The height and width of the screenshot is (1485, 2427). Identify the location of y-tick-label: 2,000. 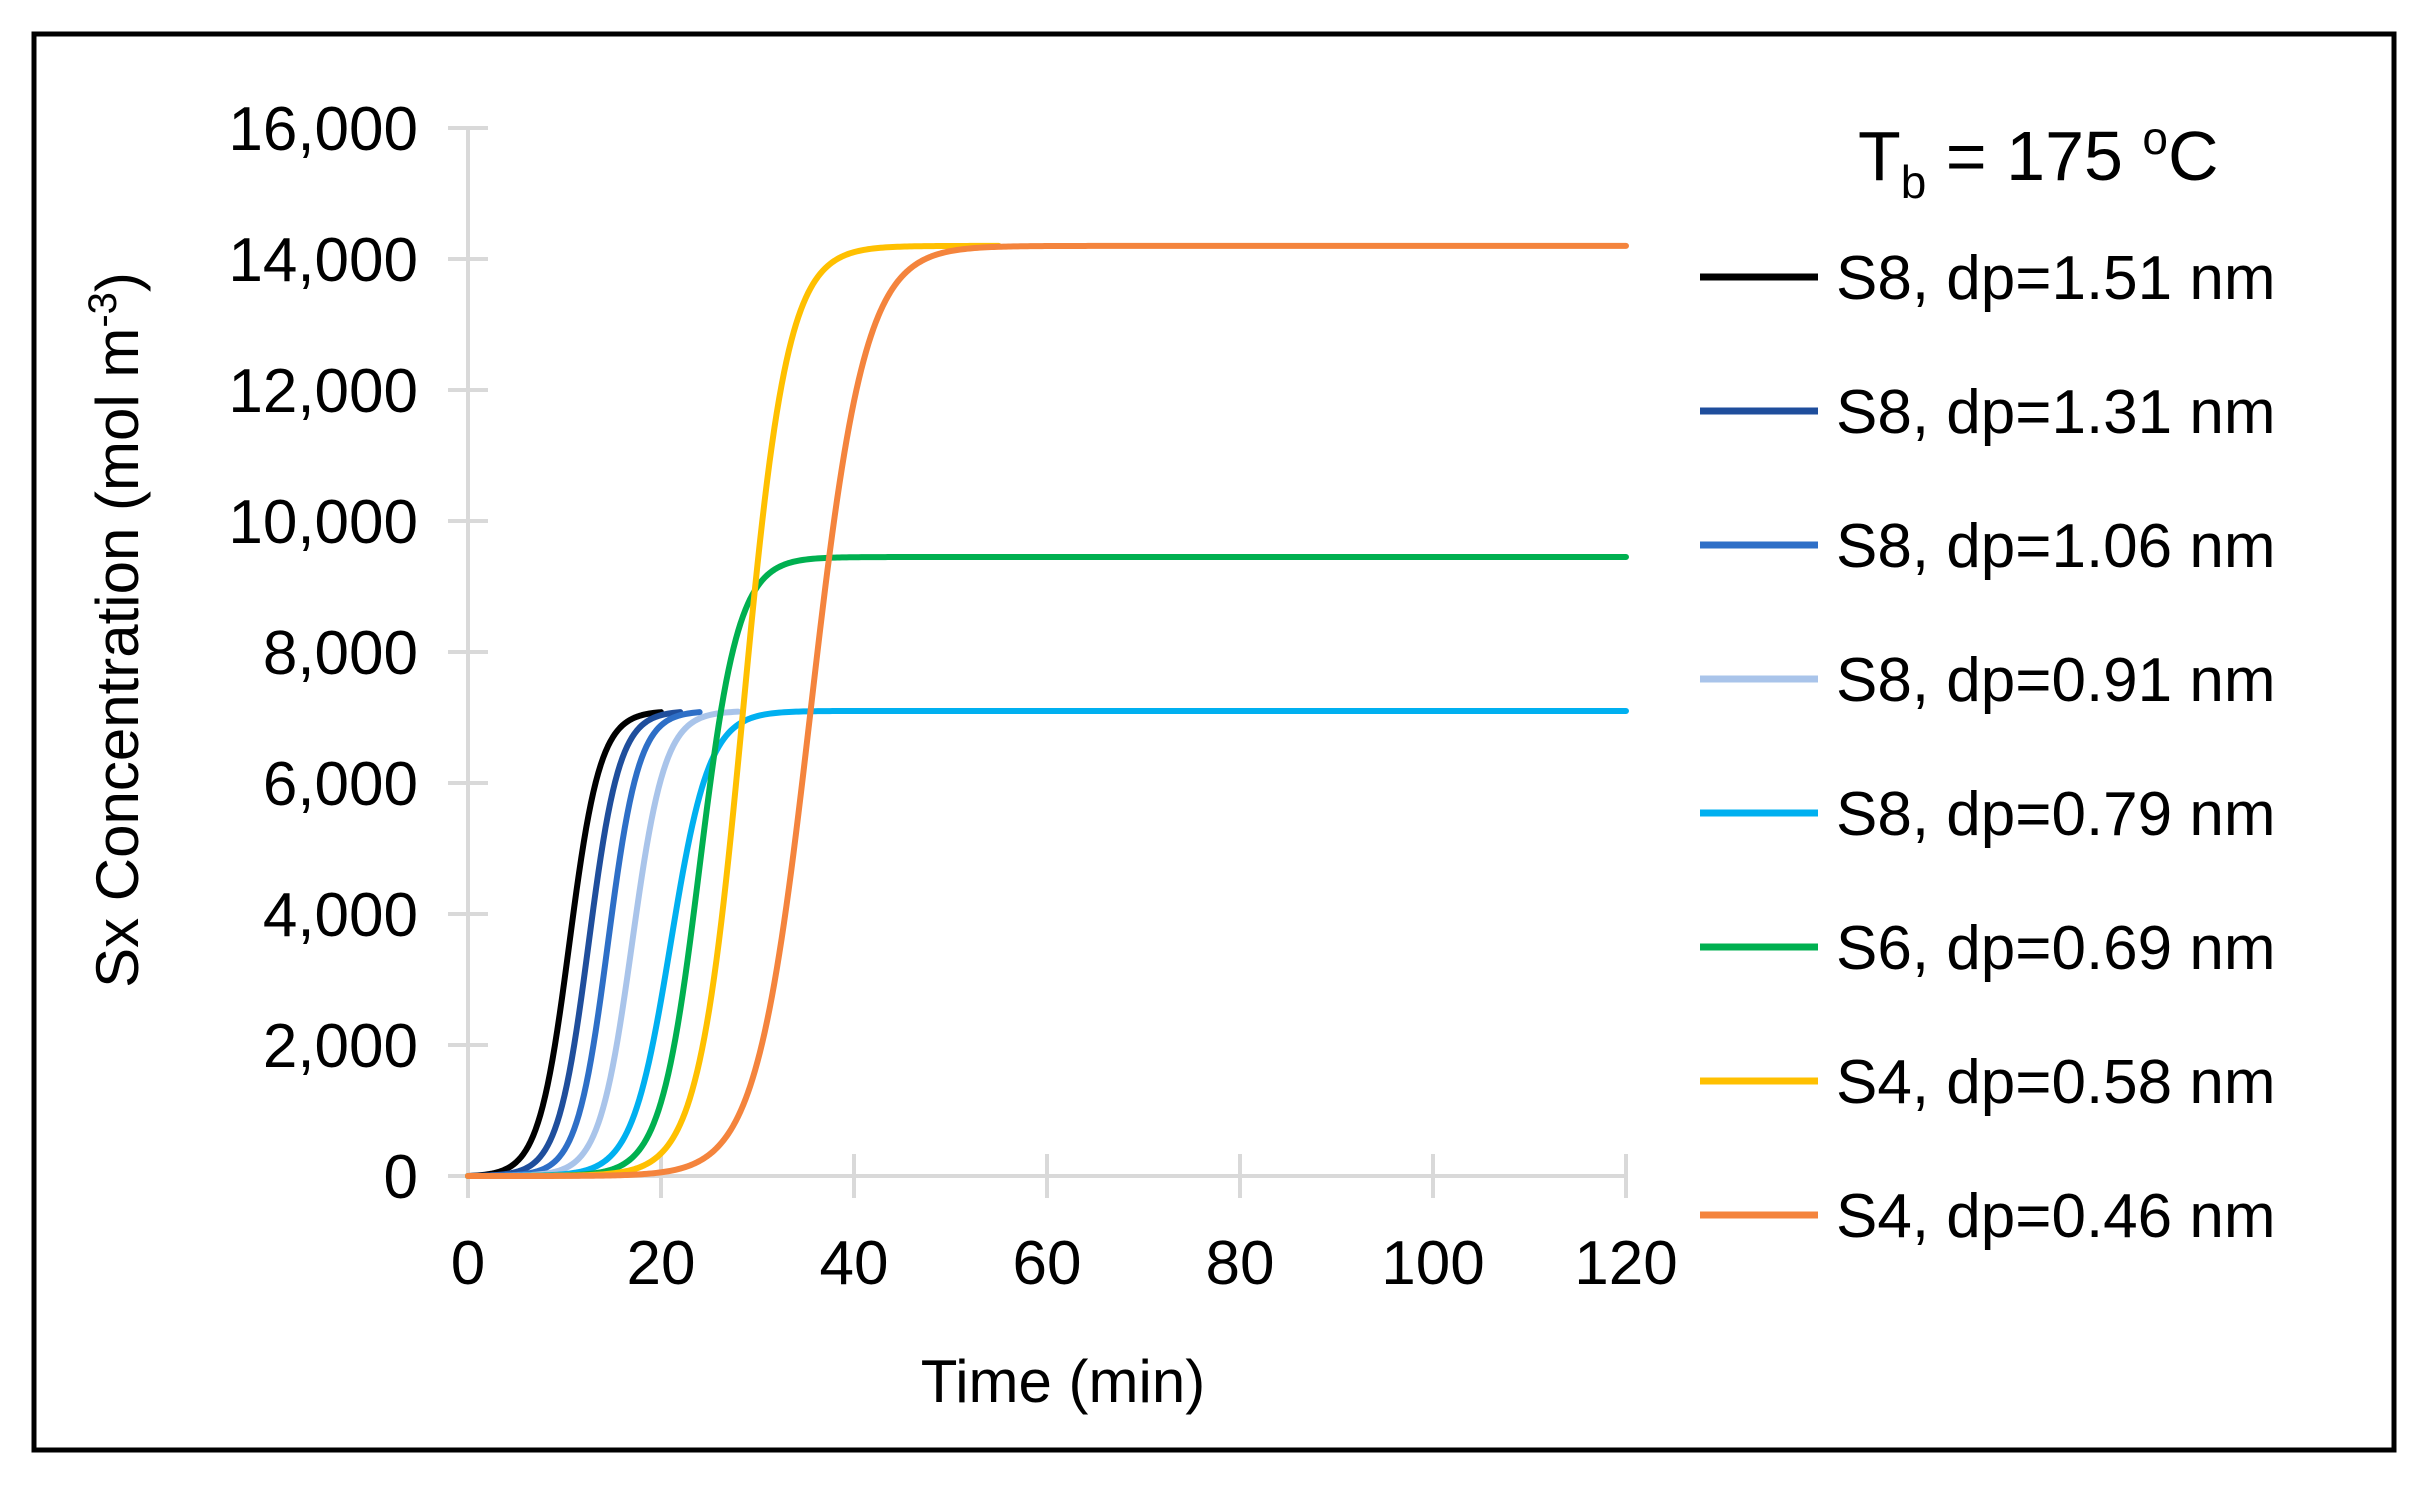
(340, 1046).